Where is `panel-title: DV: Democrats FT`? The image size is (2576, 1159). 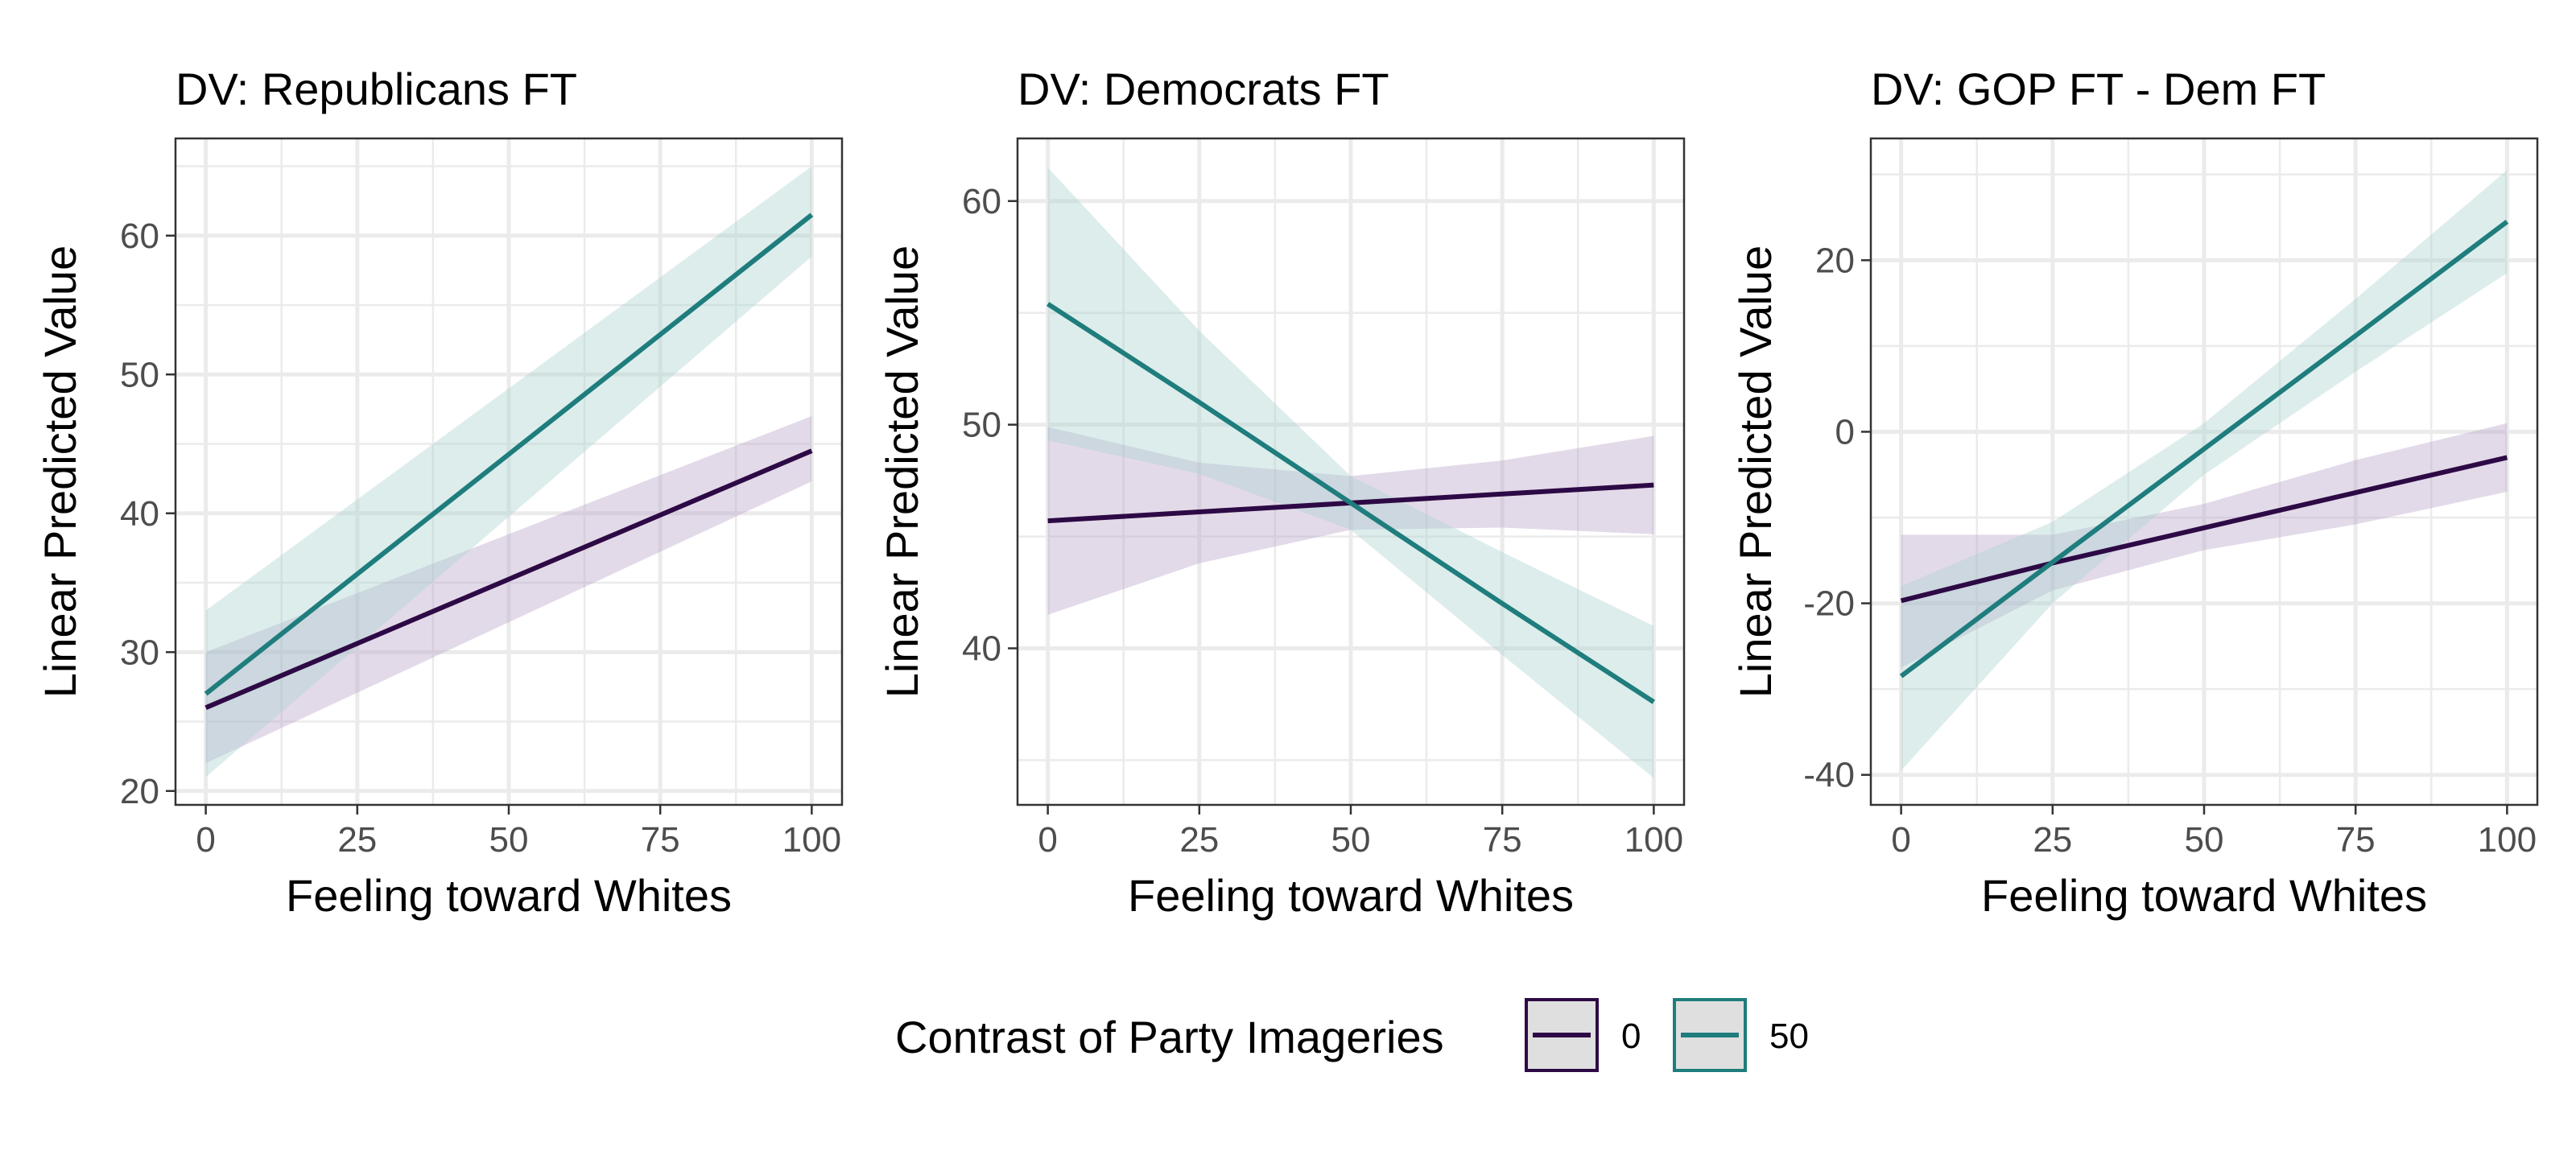 panel-title: DV: Democrats FT is located at coordinates (1203, 89).